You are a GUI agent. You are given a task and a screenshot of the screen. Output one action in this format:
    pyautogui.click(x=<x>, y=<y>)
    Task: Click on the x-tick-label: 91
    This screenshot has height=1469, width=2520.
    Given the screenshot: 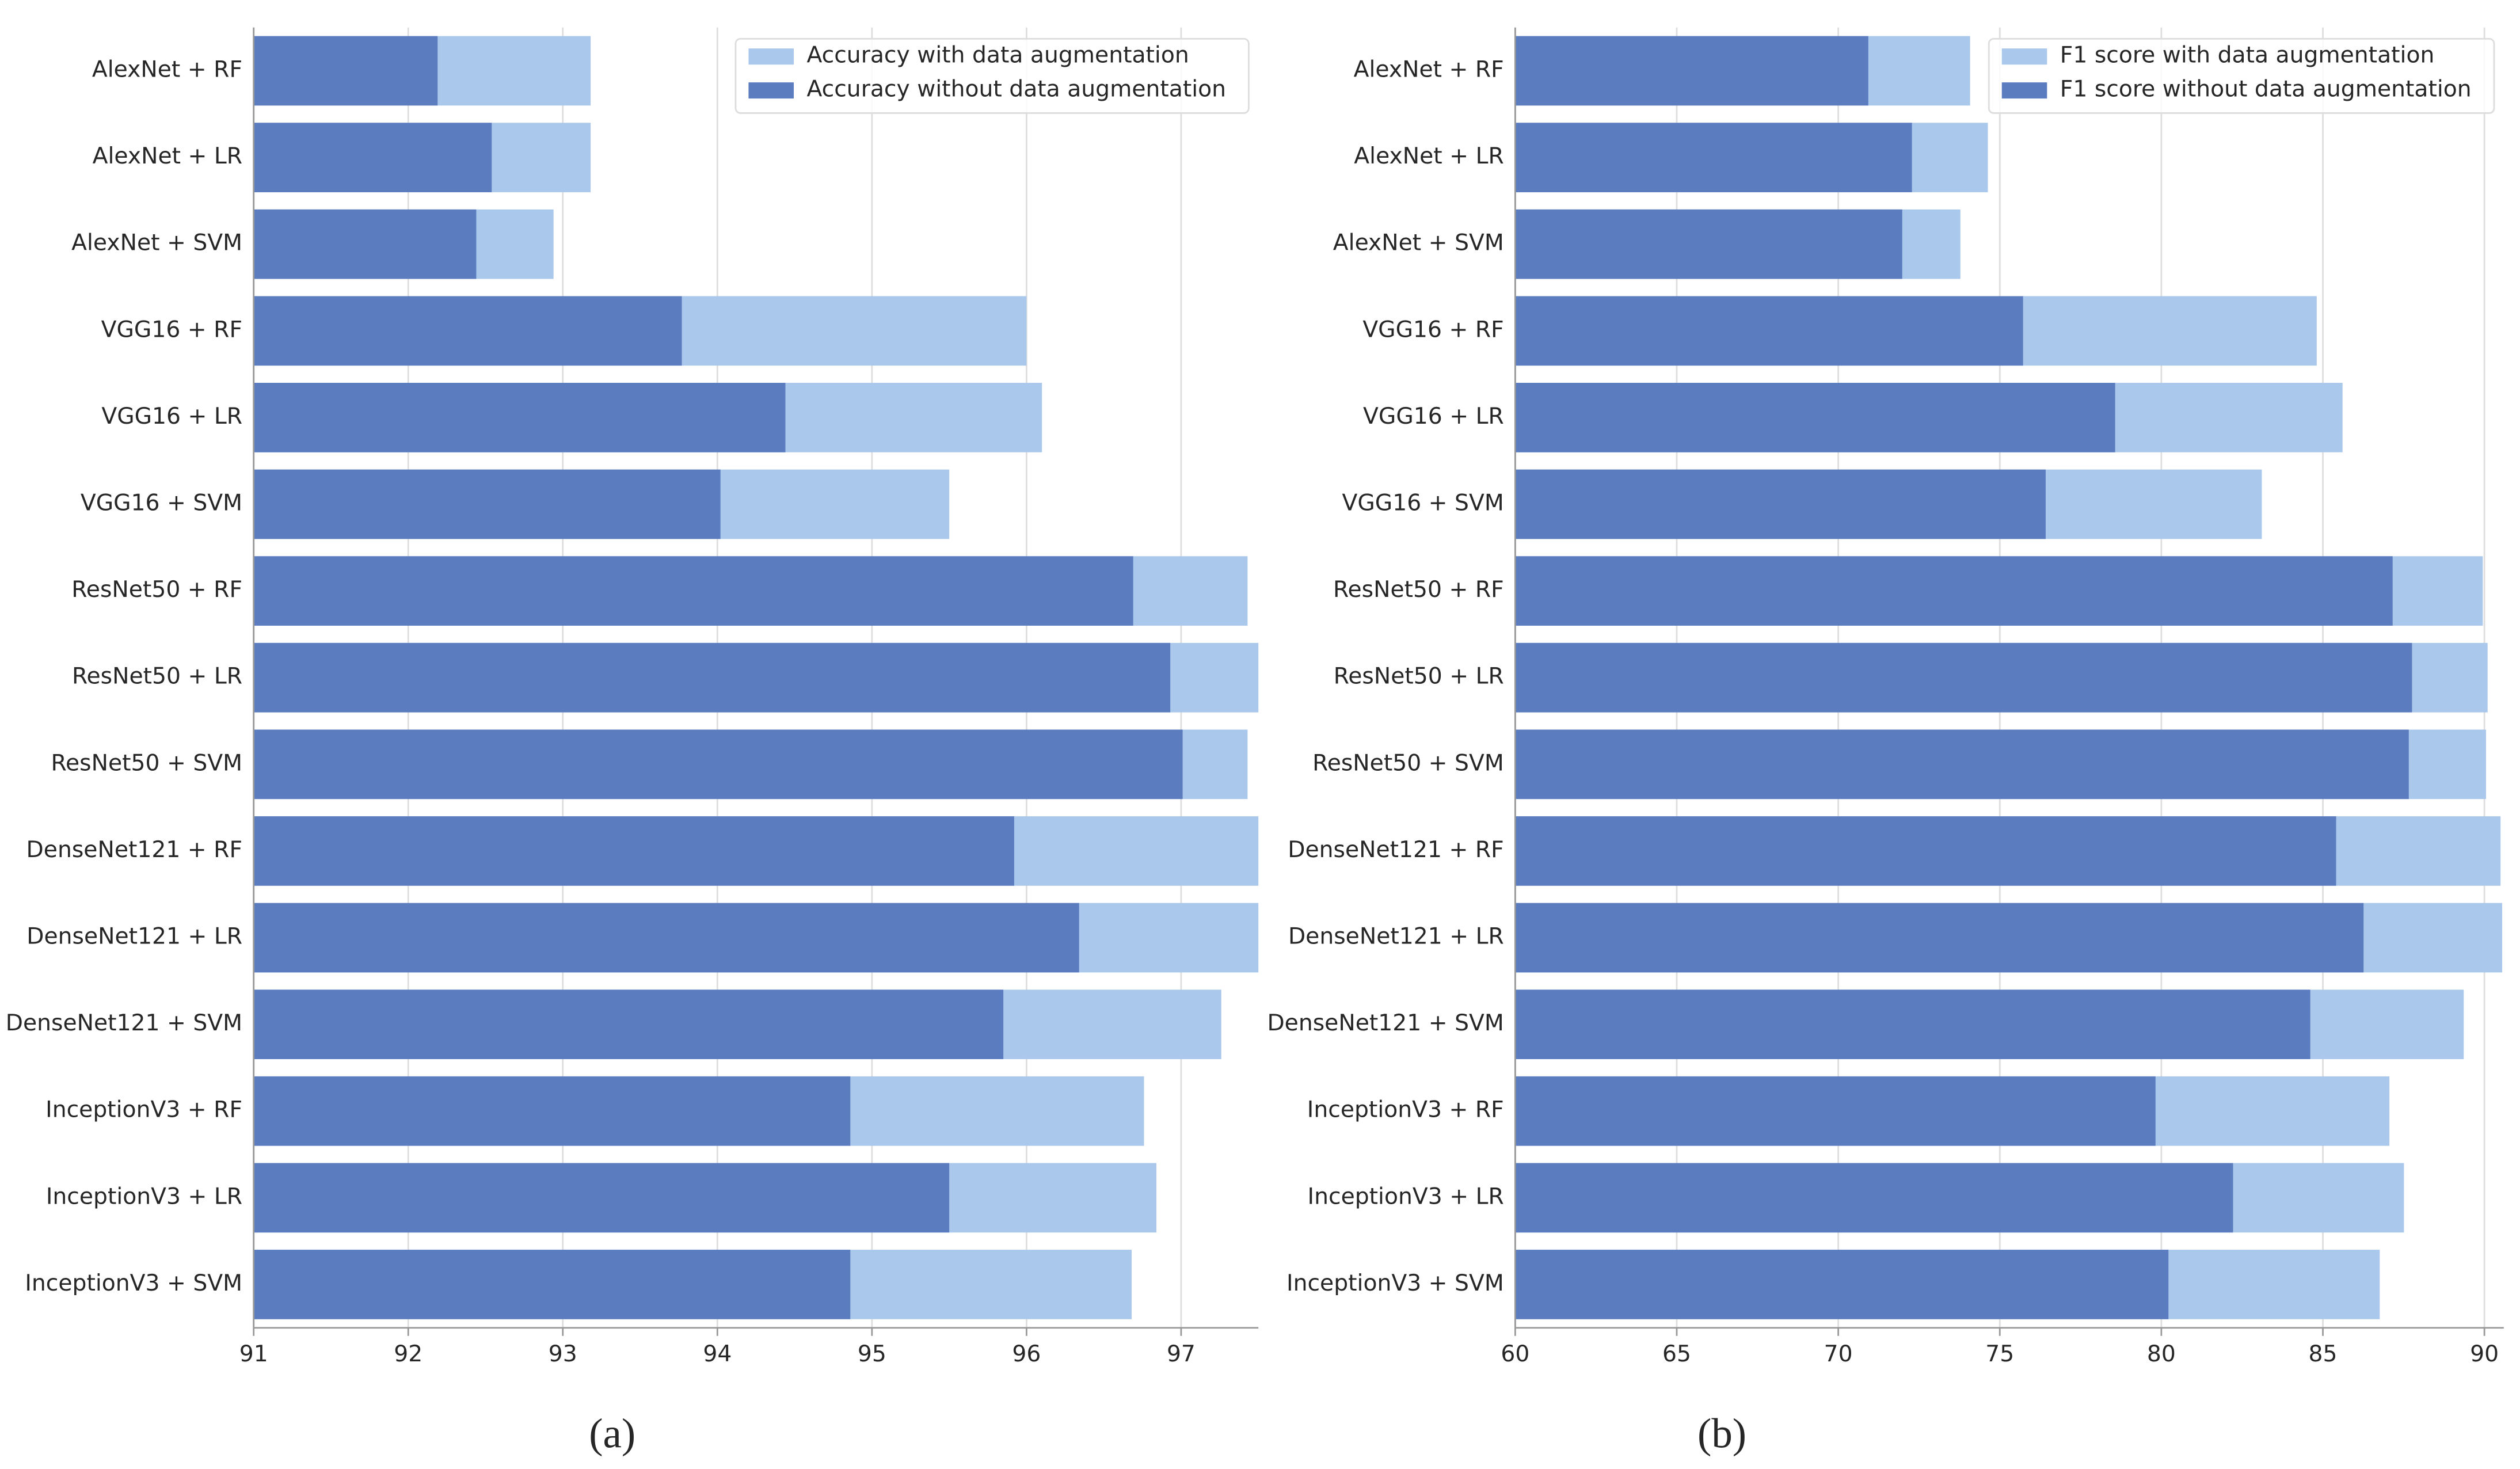 What is the action you would take?
    pyautogui.click(x=253, y=1354)
    